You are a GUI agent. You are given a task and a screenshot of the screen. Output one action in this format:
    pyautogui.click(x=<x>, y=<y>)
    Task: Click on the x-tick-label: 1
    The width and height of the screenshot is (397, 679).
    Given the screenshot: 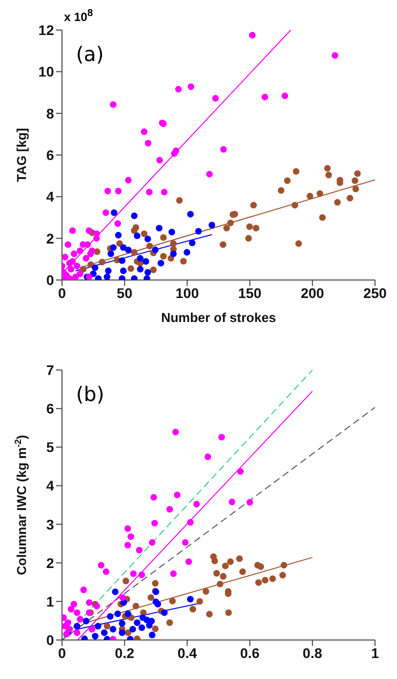 What is the action you would take?
    pyautogui.click(x=375, y=652)
    